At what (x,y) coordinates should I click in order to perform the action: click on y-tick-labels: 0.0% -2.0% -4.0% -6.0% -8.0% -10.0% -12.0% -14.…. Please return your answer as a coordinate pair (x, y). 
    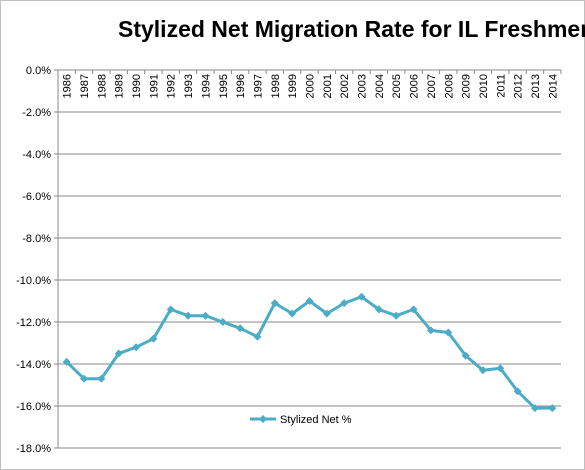
    Looking at the image, I should click on (33, 260).